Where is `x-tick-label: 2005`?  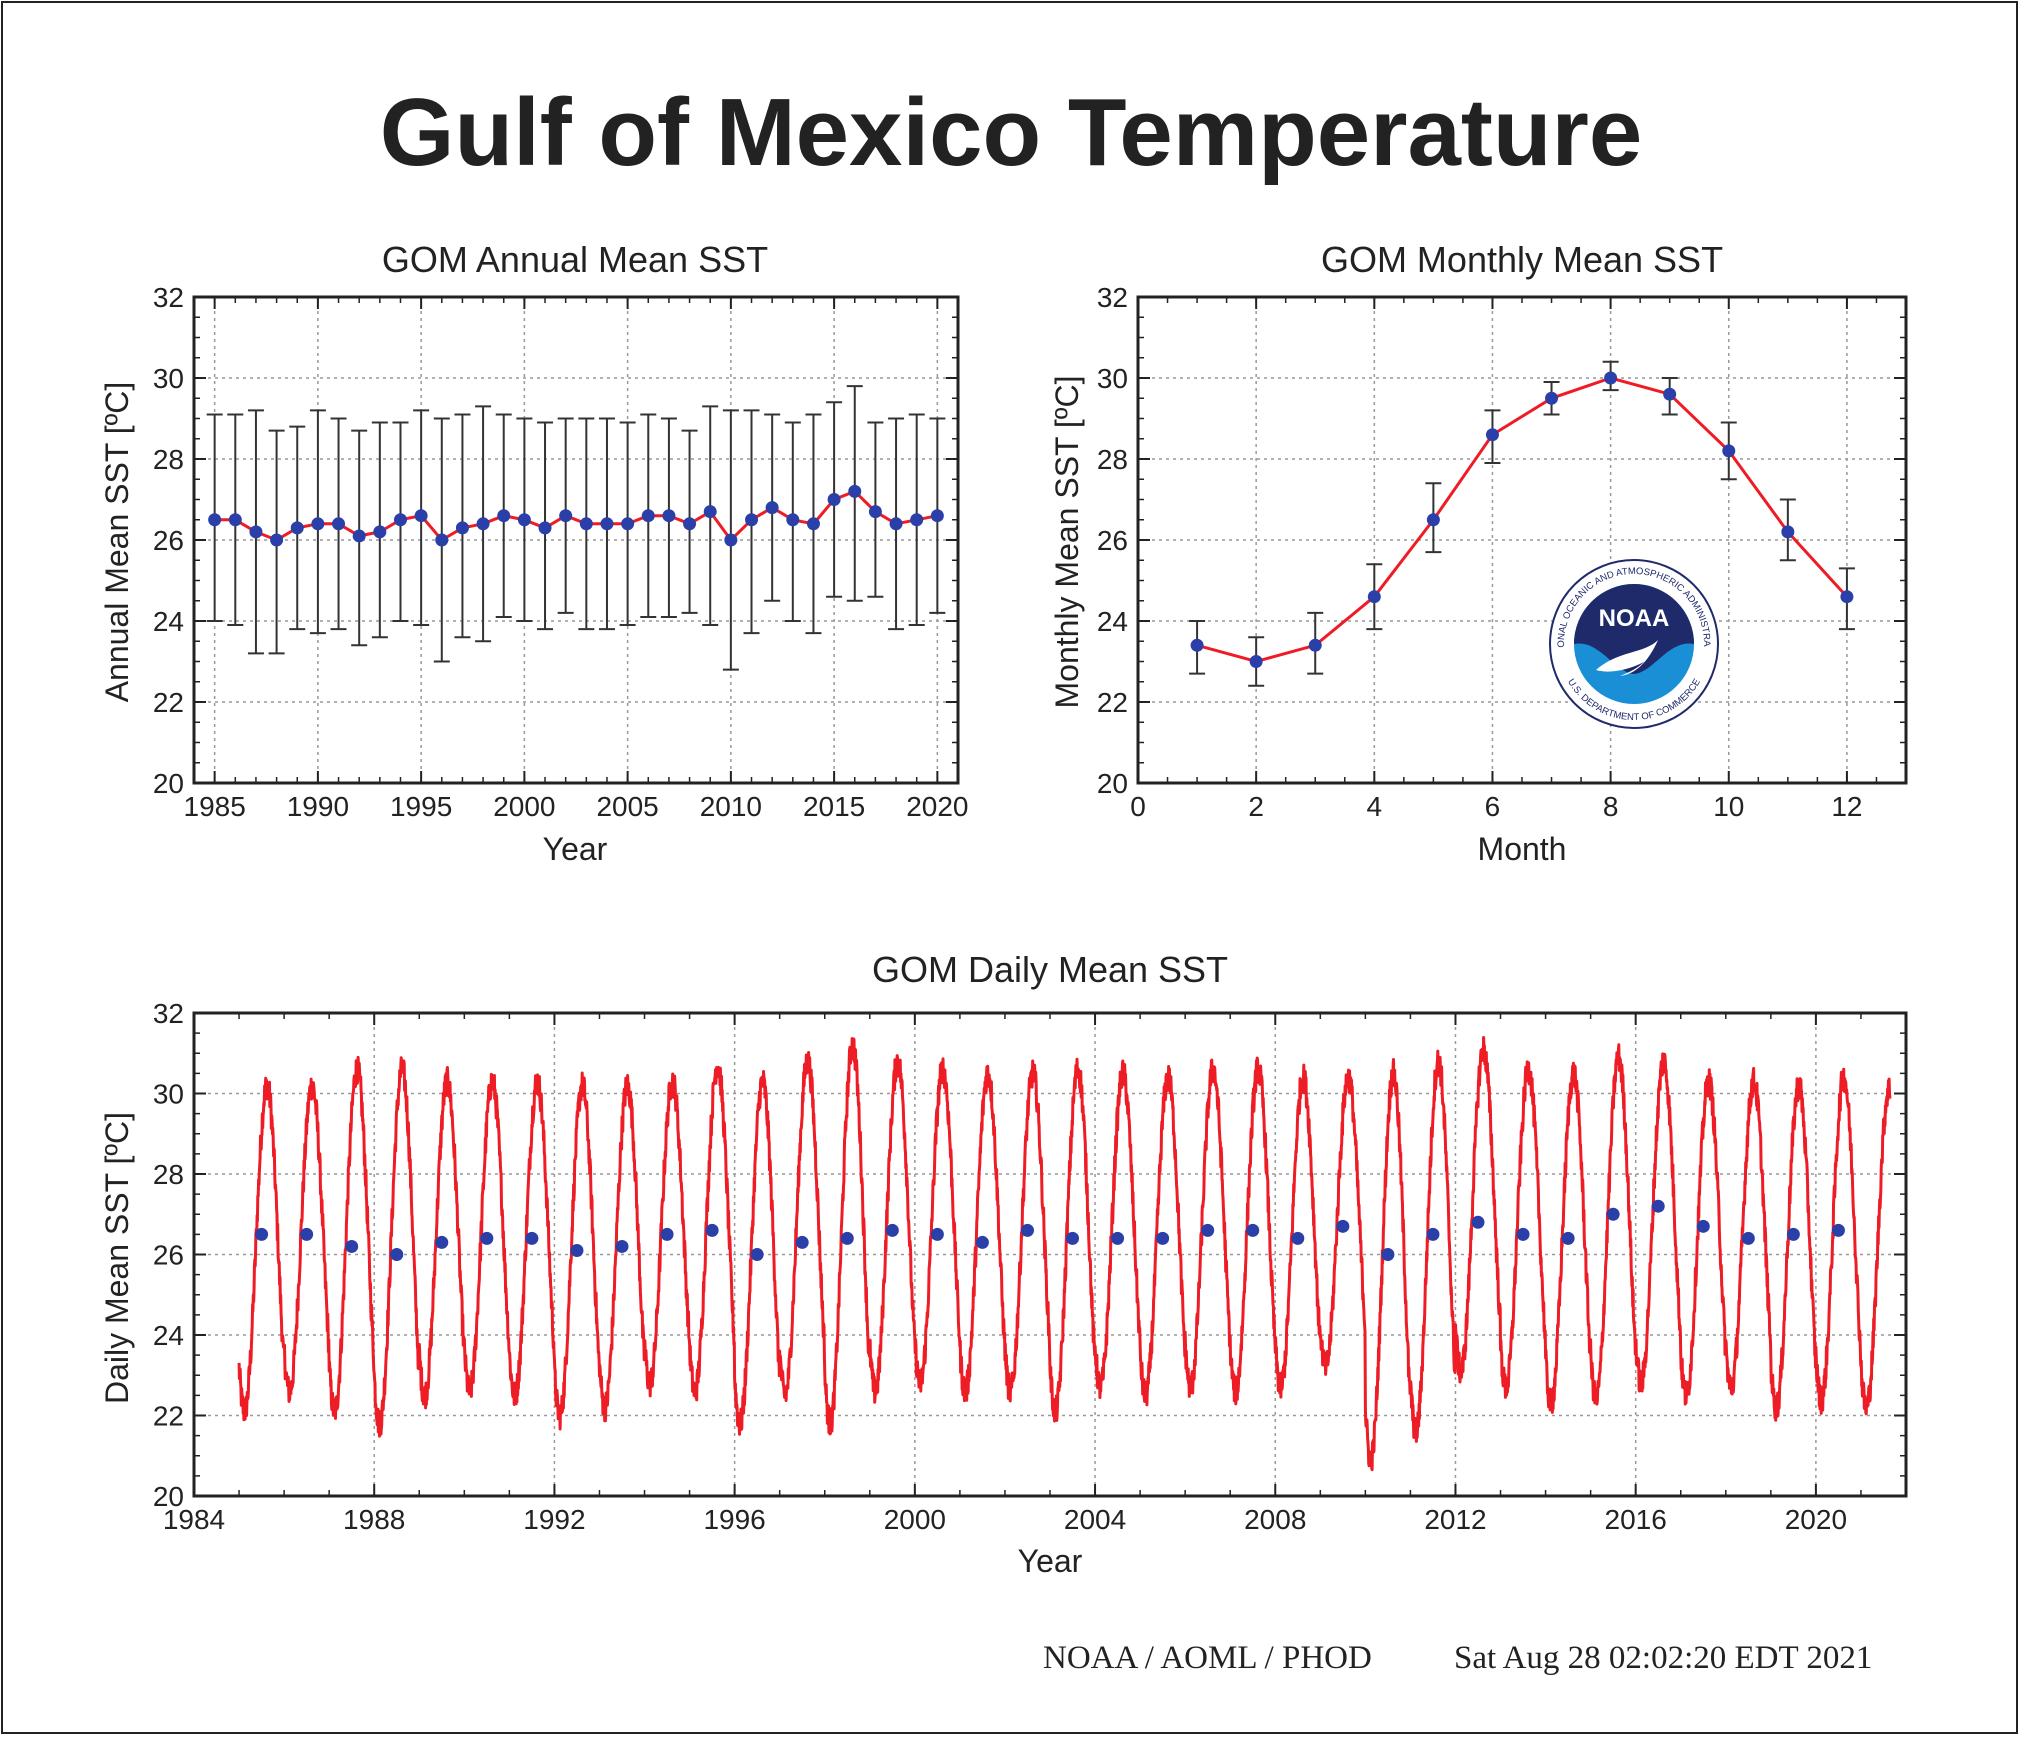
x-tick-label: 2005 is located at coordinates (627, 806).